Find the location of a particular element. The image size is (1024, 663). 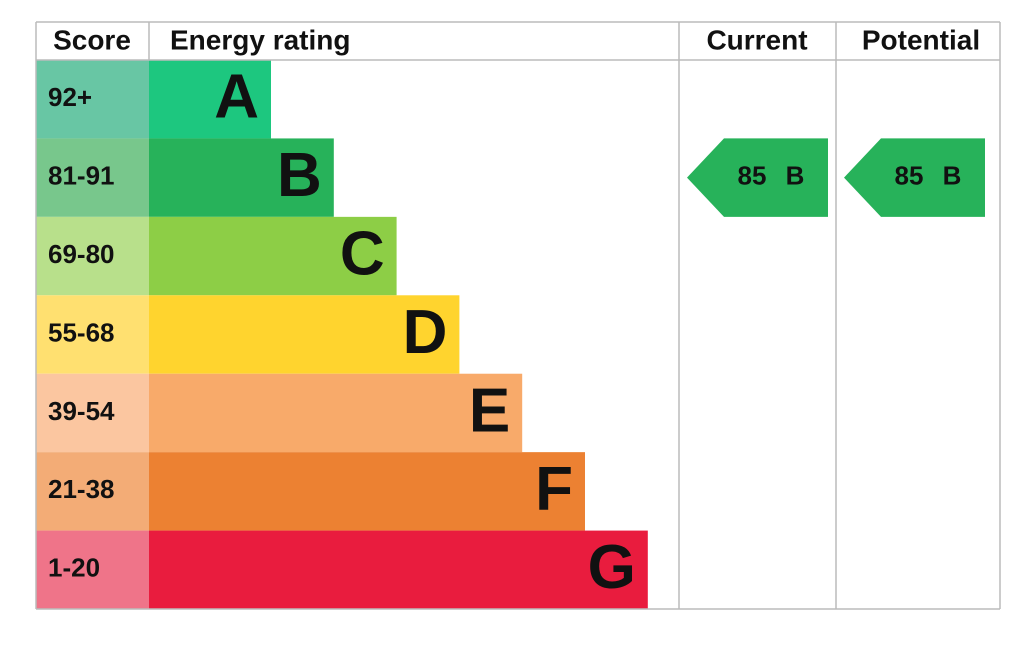

header-current: Current is located at coordinates (756, 39).